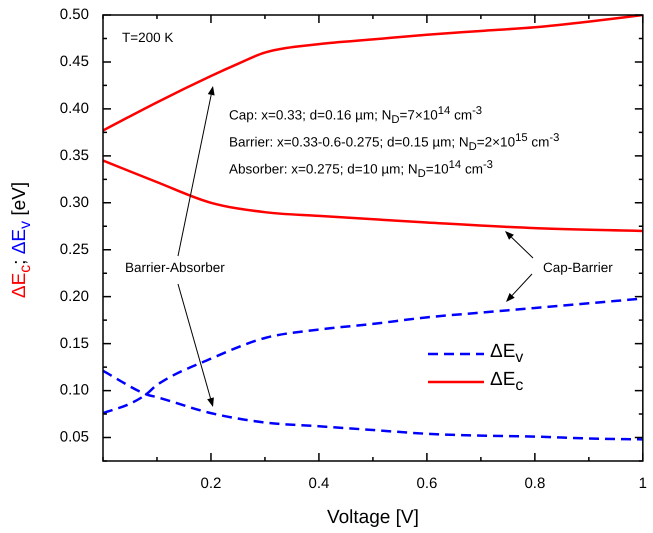 The width and height of the screenshot is (653, 533). What do you see at coordinates (175, 268) in the screenshot?
I see `annotation: Barrier-Absorber` at bounding box center [175, 268].